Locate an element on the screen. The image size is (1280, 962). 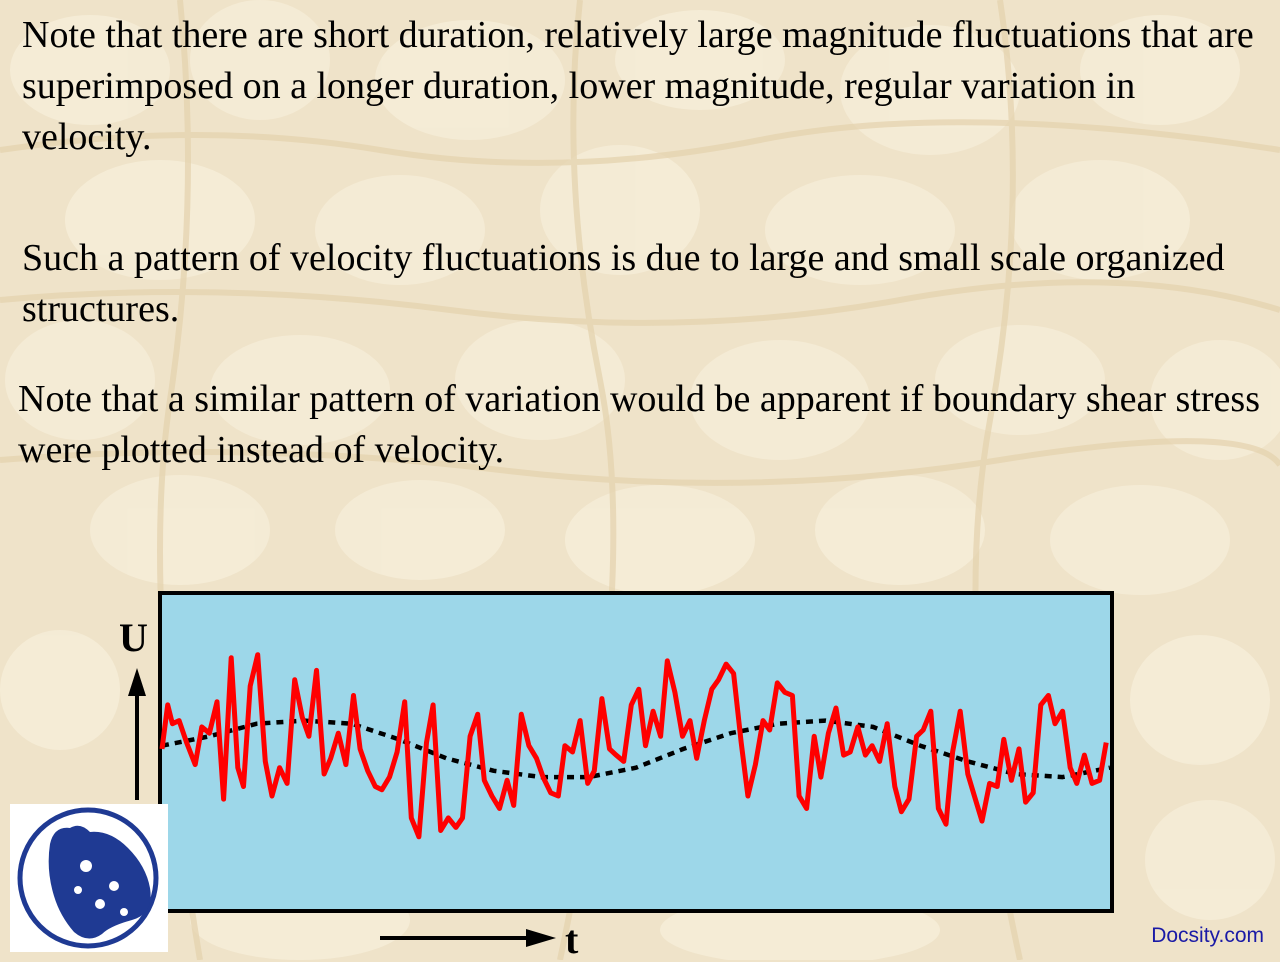
y-axis-arrow is located at coordinates (137, 734).